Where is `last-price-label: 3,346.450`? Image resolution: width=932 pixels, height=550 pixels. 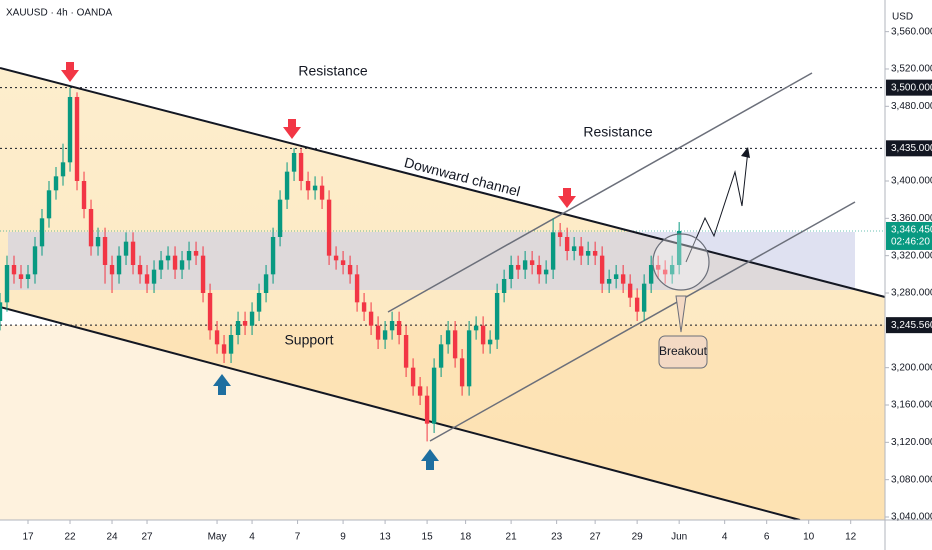 last-price-label: 3,346.450 is located at coordinates (911, 230).